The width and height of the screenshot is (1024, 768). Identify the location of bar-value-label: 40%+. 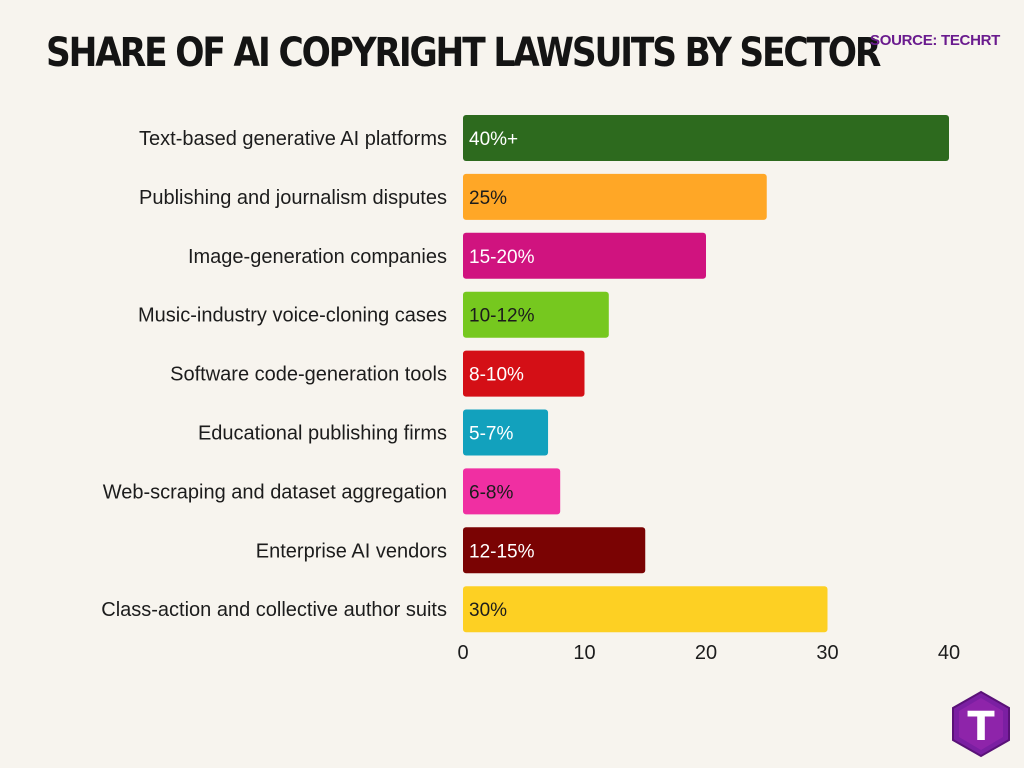
(493, 139).